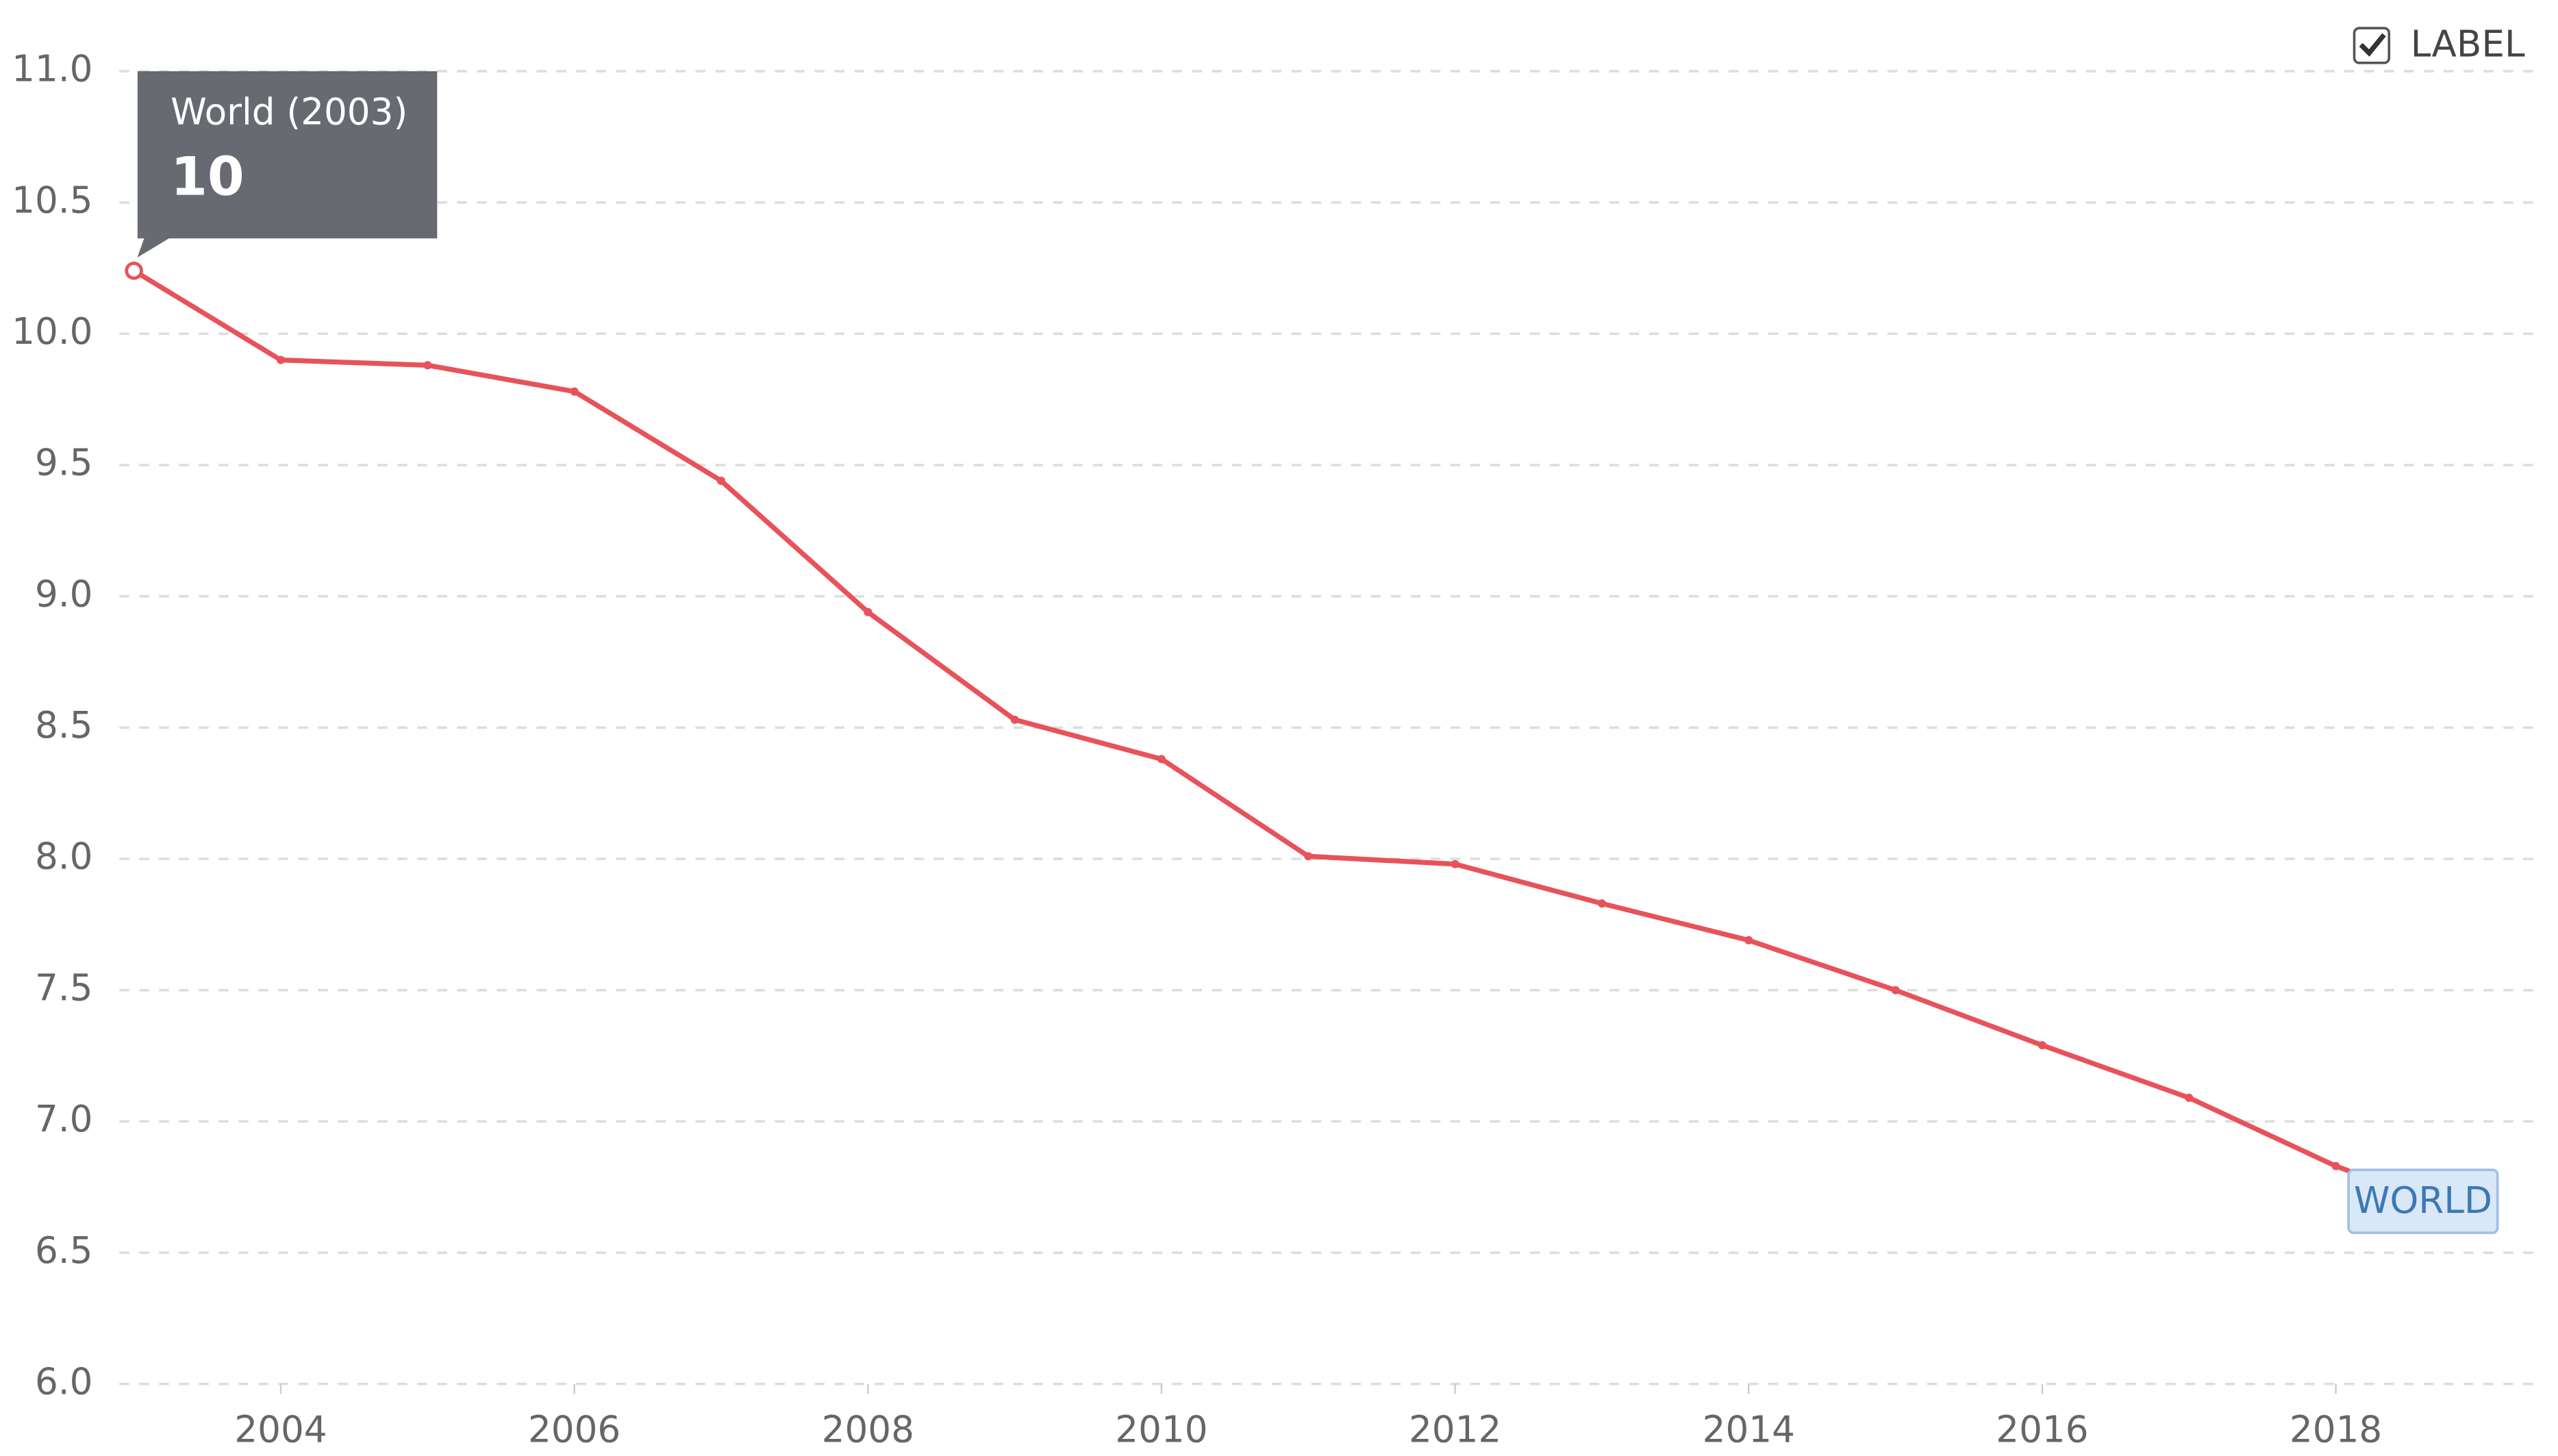 This screenshot has width=2558, height=1456. Describe the element at coordinates (64, 1119) in the screenshot. I see `y-tick-label: 7.0` at that location.